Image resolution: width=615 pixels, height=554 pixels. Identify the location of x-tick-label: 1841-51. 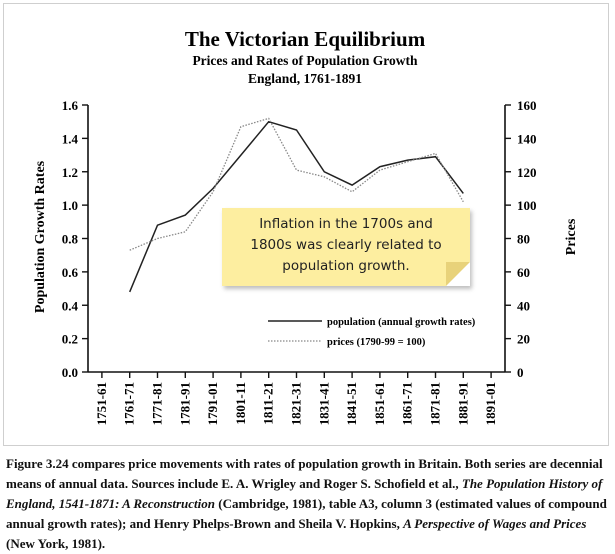
(351, 403).